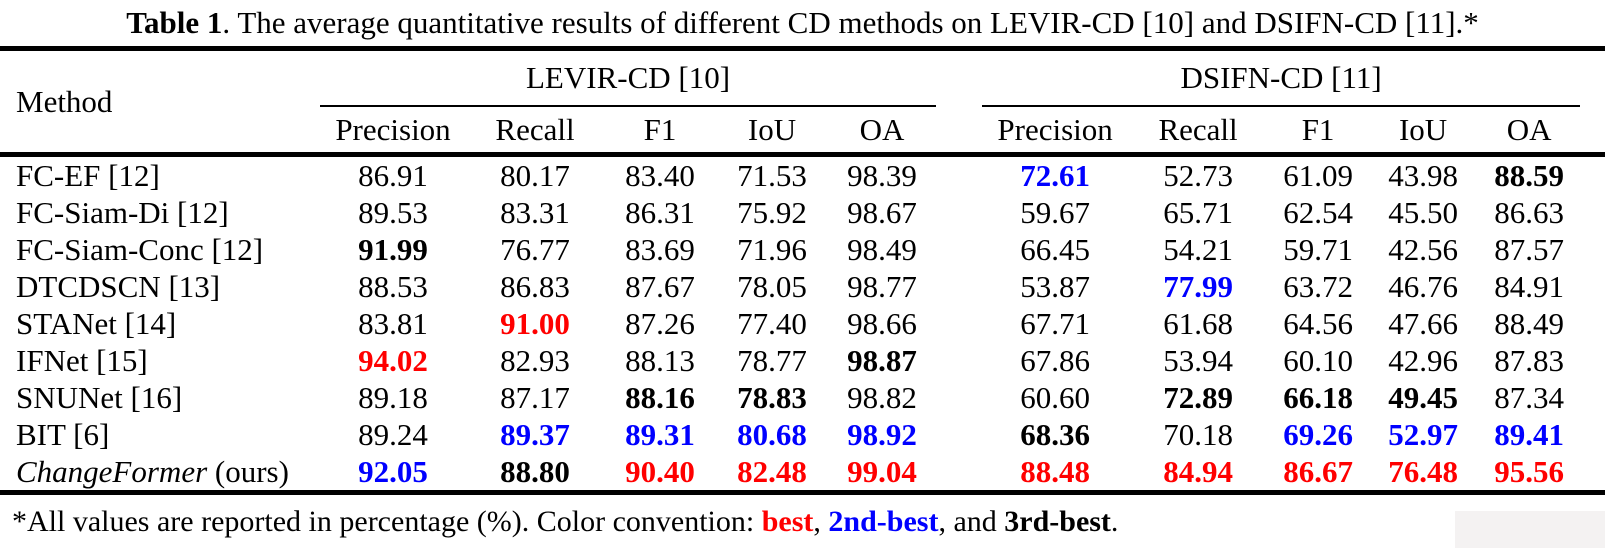  I want to click on value-cell: 87.67, so click(660, 286).